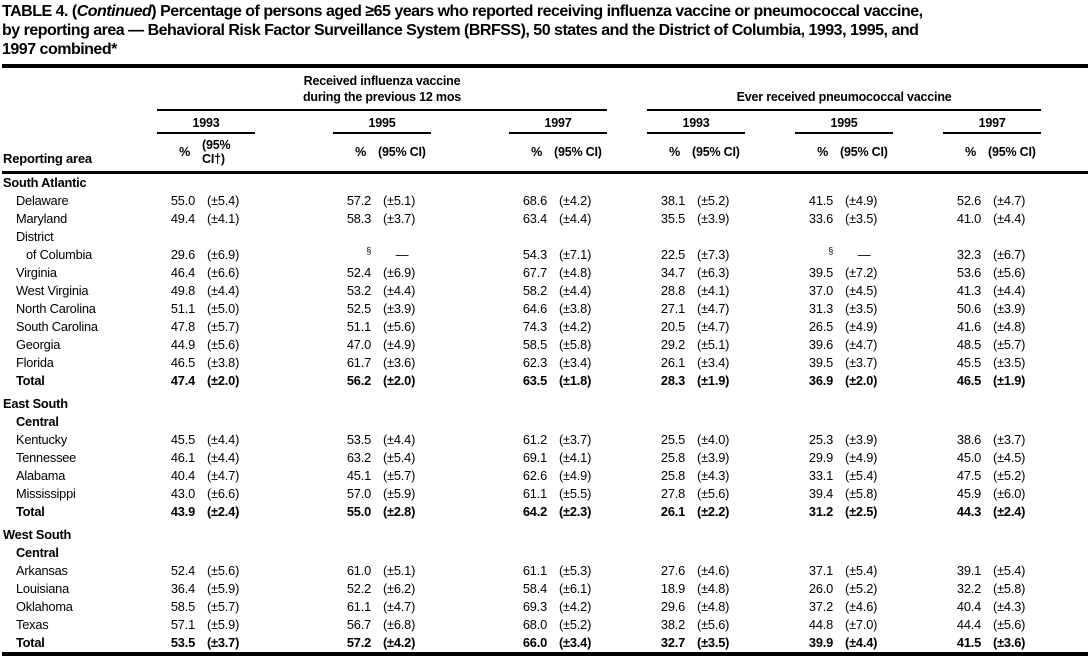 Image resolution: width=1088 pixels, height=656 pixels. Describe the element at coordinates (57, 326) in the screenshot. I see `row-label: South Carolina` at that location.